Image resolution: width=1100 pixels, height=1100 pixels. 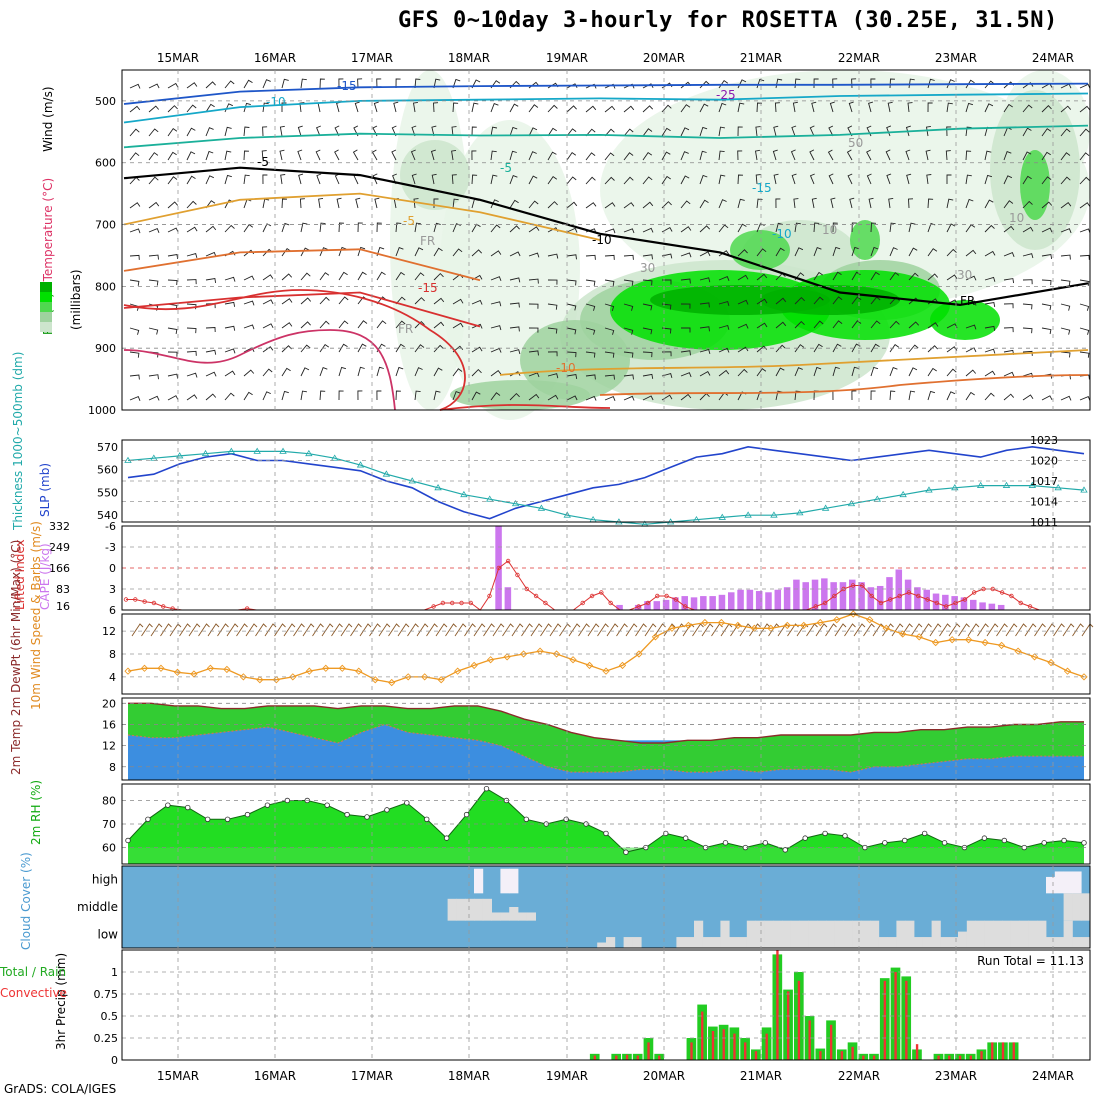 What do you see at coordinates (59, 526) in the screenshot?
I see `cape-ytick-4: 332` at bounding box center [59, 526].